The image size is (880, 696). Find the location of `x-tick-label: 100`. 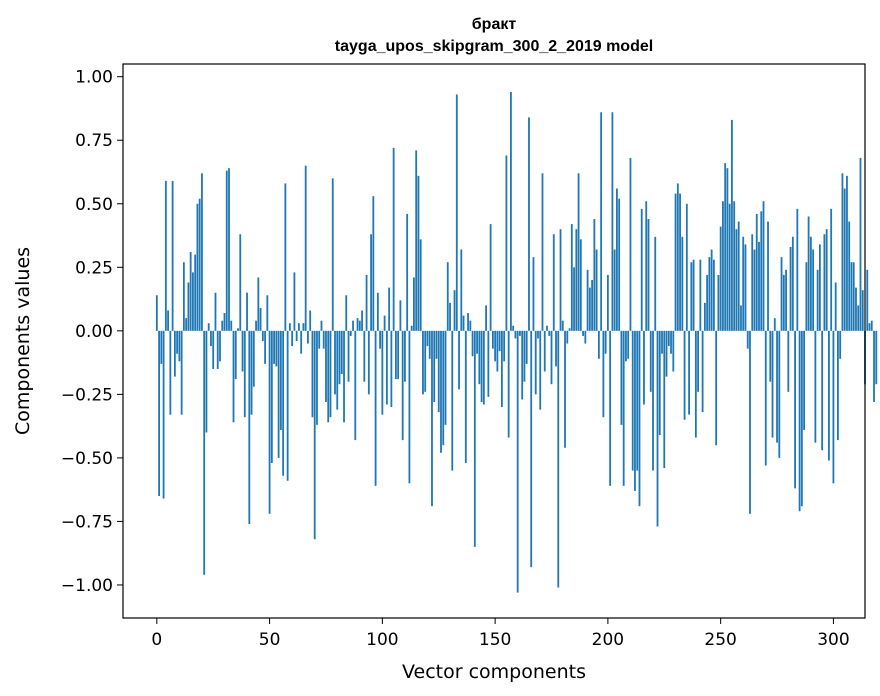

x-tick-label: 100 is located at coordinates (382, 640).